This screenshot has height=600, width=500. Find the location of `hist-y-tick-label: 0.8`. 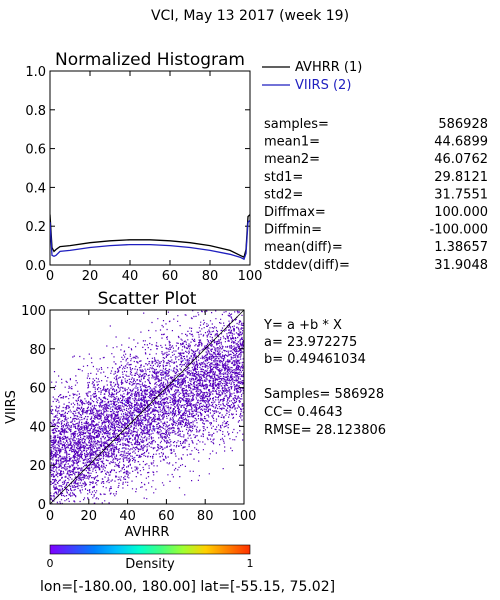

hist-y-tick-label: 0.8 is located at coordinates (35, 111).